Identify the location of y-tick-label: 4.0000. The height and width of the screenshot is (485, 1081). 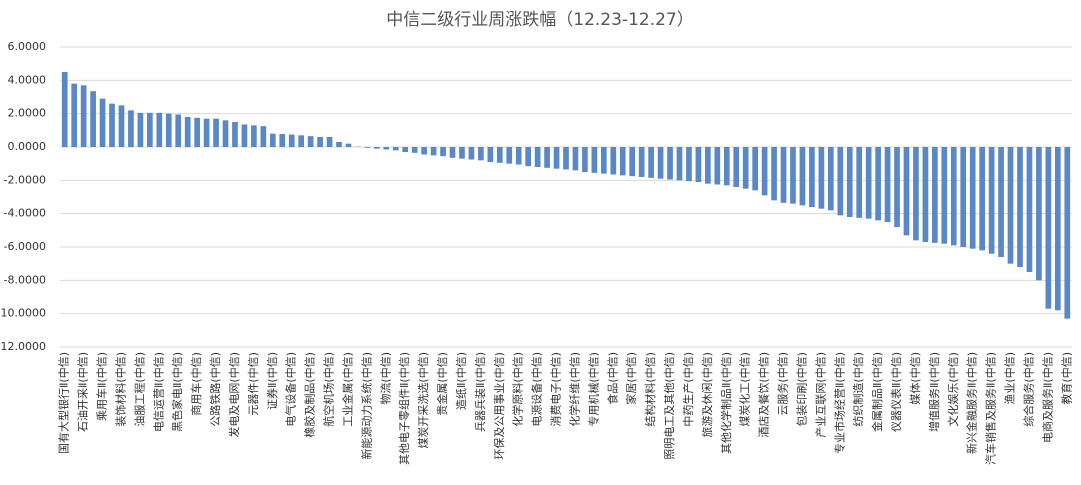
(27, 79).